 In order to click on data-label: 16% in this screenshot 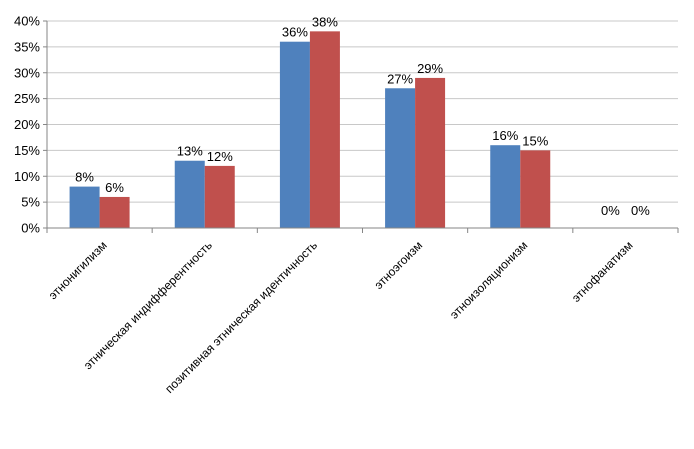, I will do `click(505, 135)`.